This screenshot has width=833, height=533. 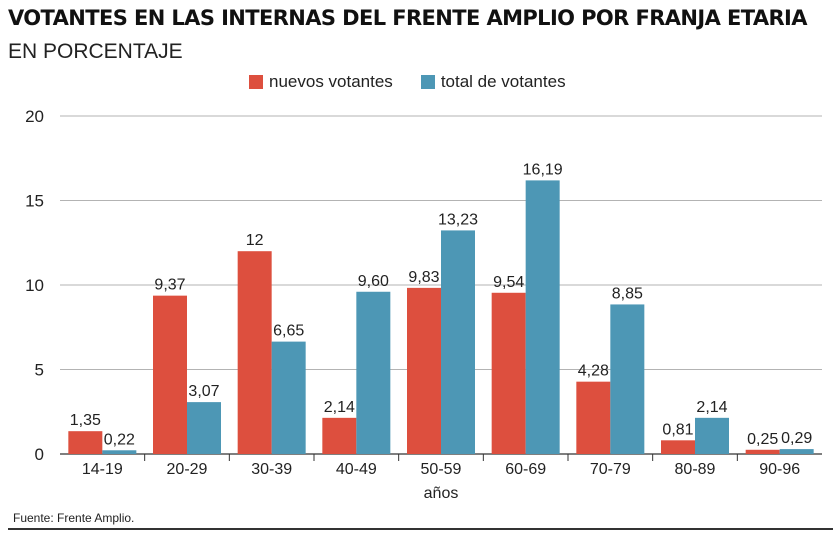 I want to click on x-tick-label: 70-79, so click(x=610, y=469).